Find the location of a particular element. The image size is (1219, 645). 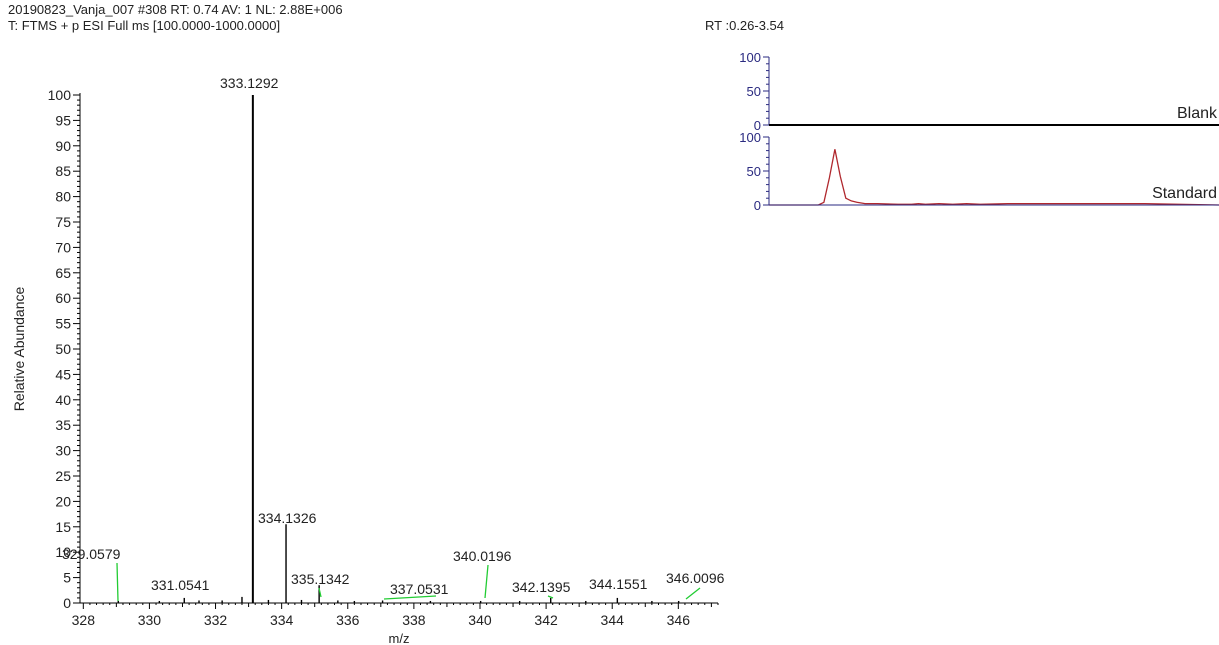

y-tick-label: 55 is located at coordinates (63, 324).